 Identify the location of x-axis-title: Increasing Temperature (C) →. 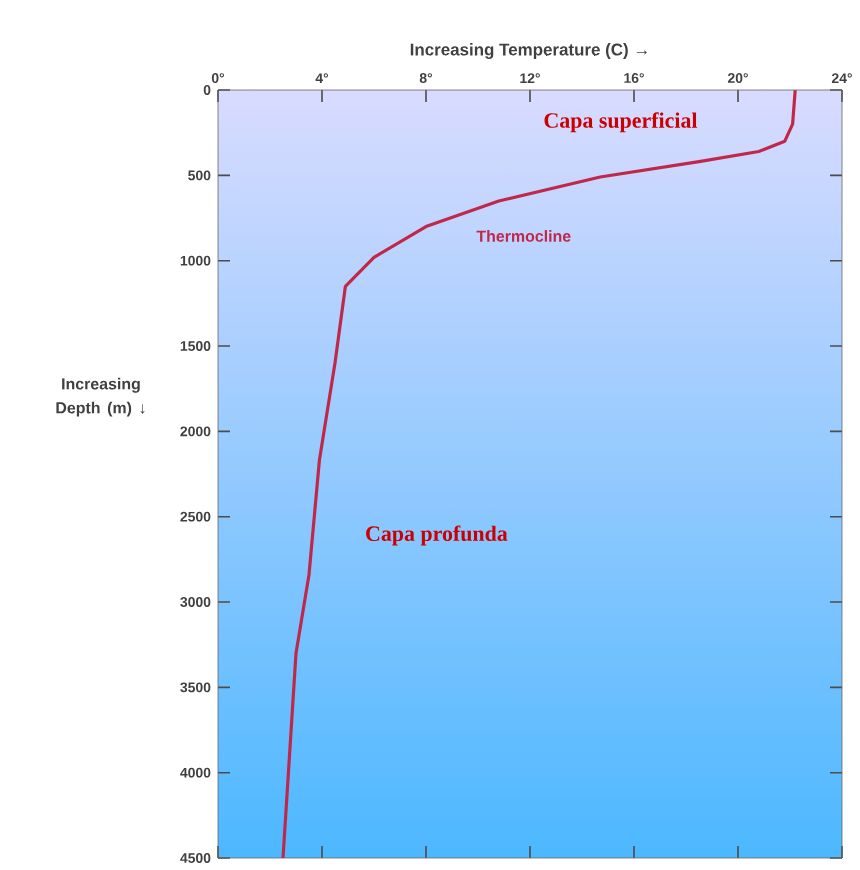
(528, 51).